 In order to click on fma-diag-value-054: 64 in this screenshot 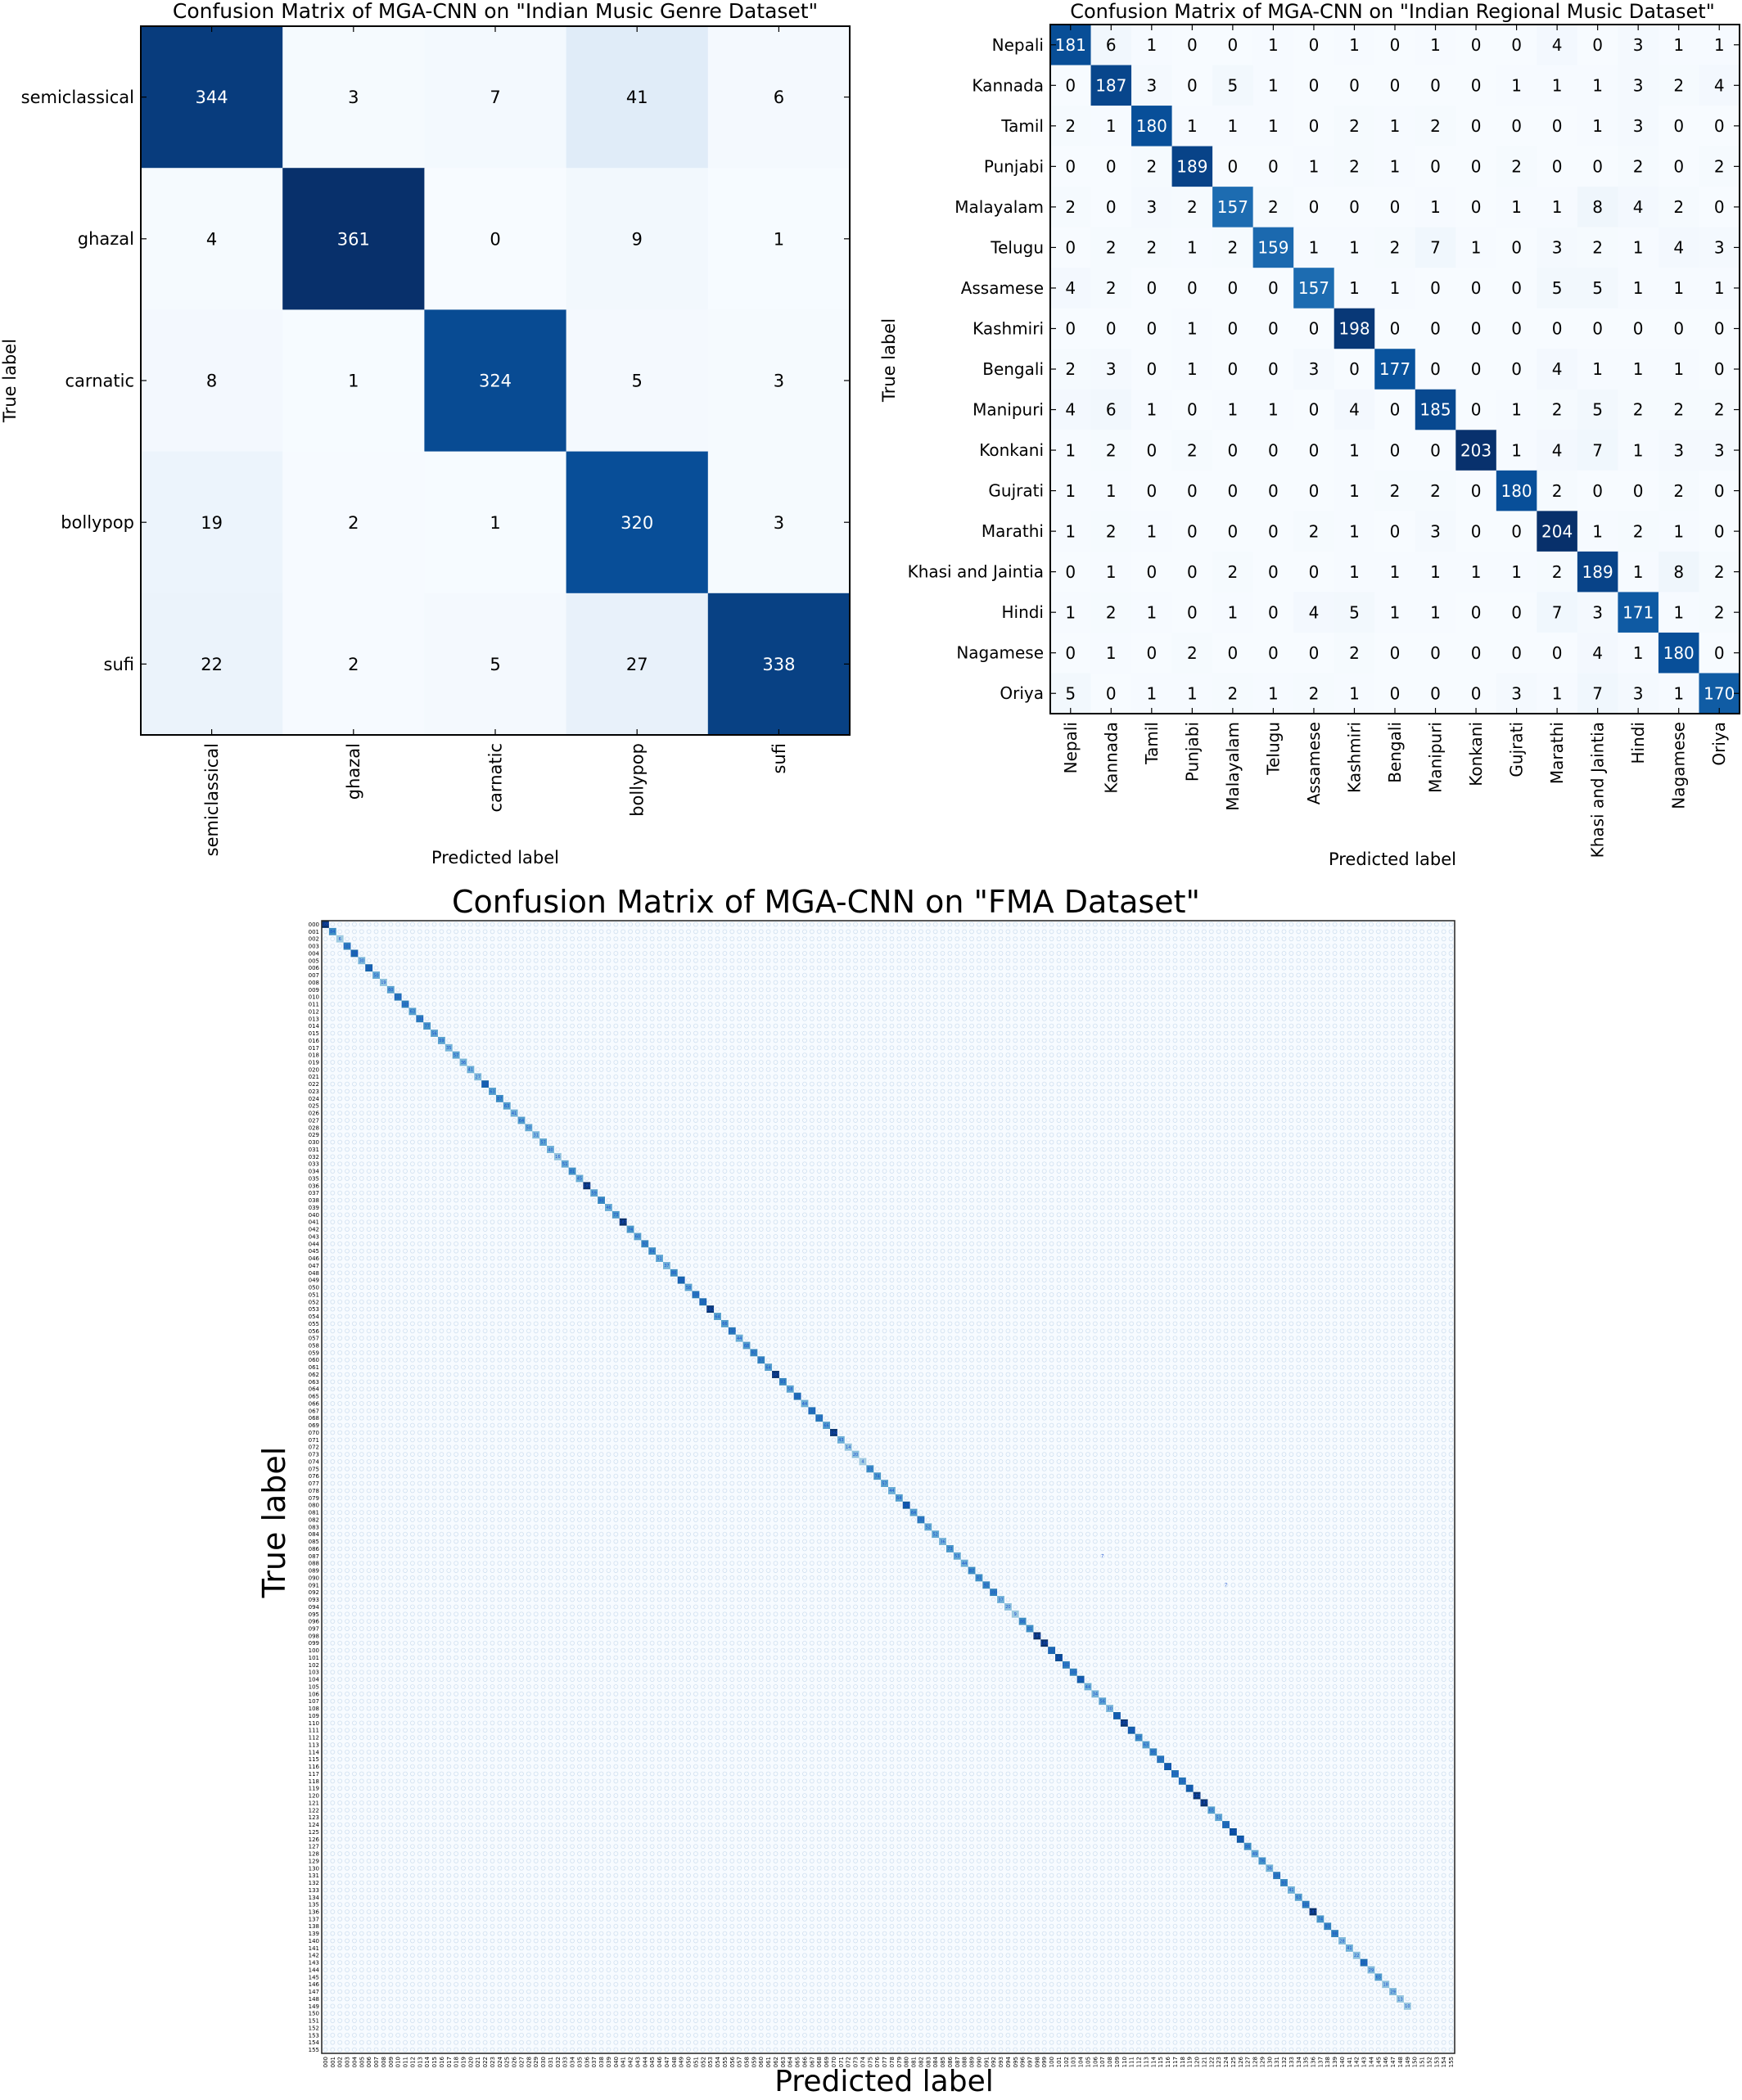, I will do `click(717, 1316)`.